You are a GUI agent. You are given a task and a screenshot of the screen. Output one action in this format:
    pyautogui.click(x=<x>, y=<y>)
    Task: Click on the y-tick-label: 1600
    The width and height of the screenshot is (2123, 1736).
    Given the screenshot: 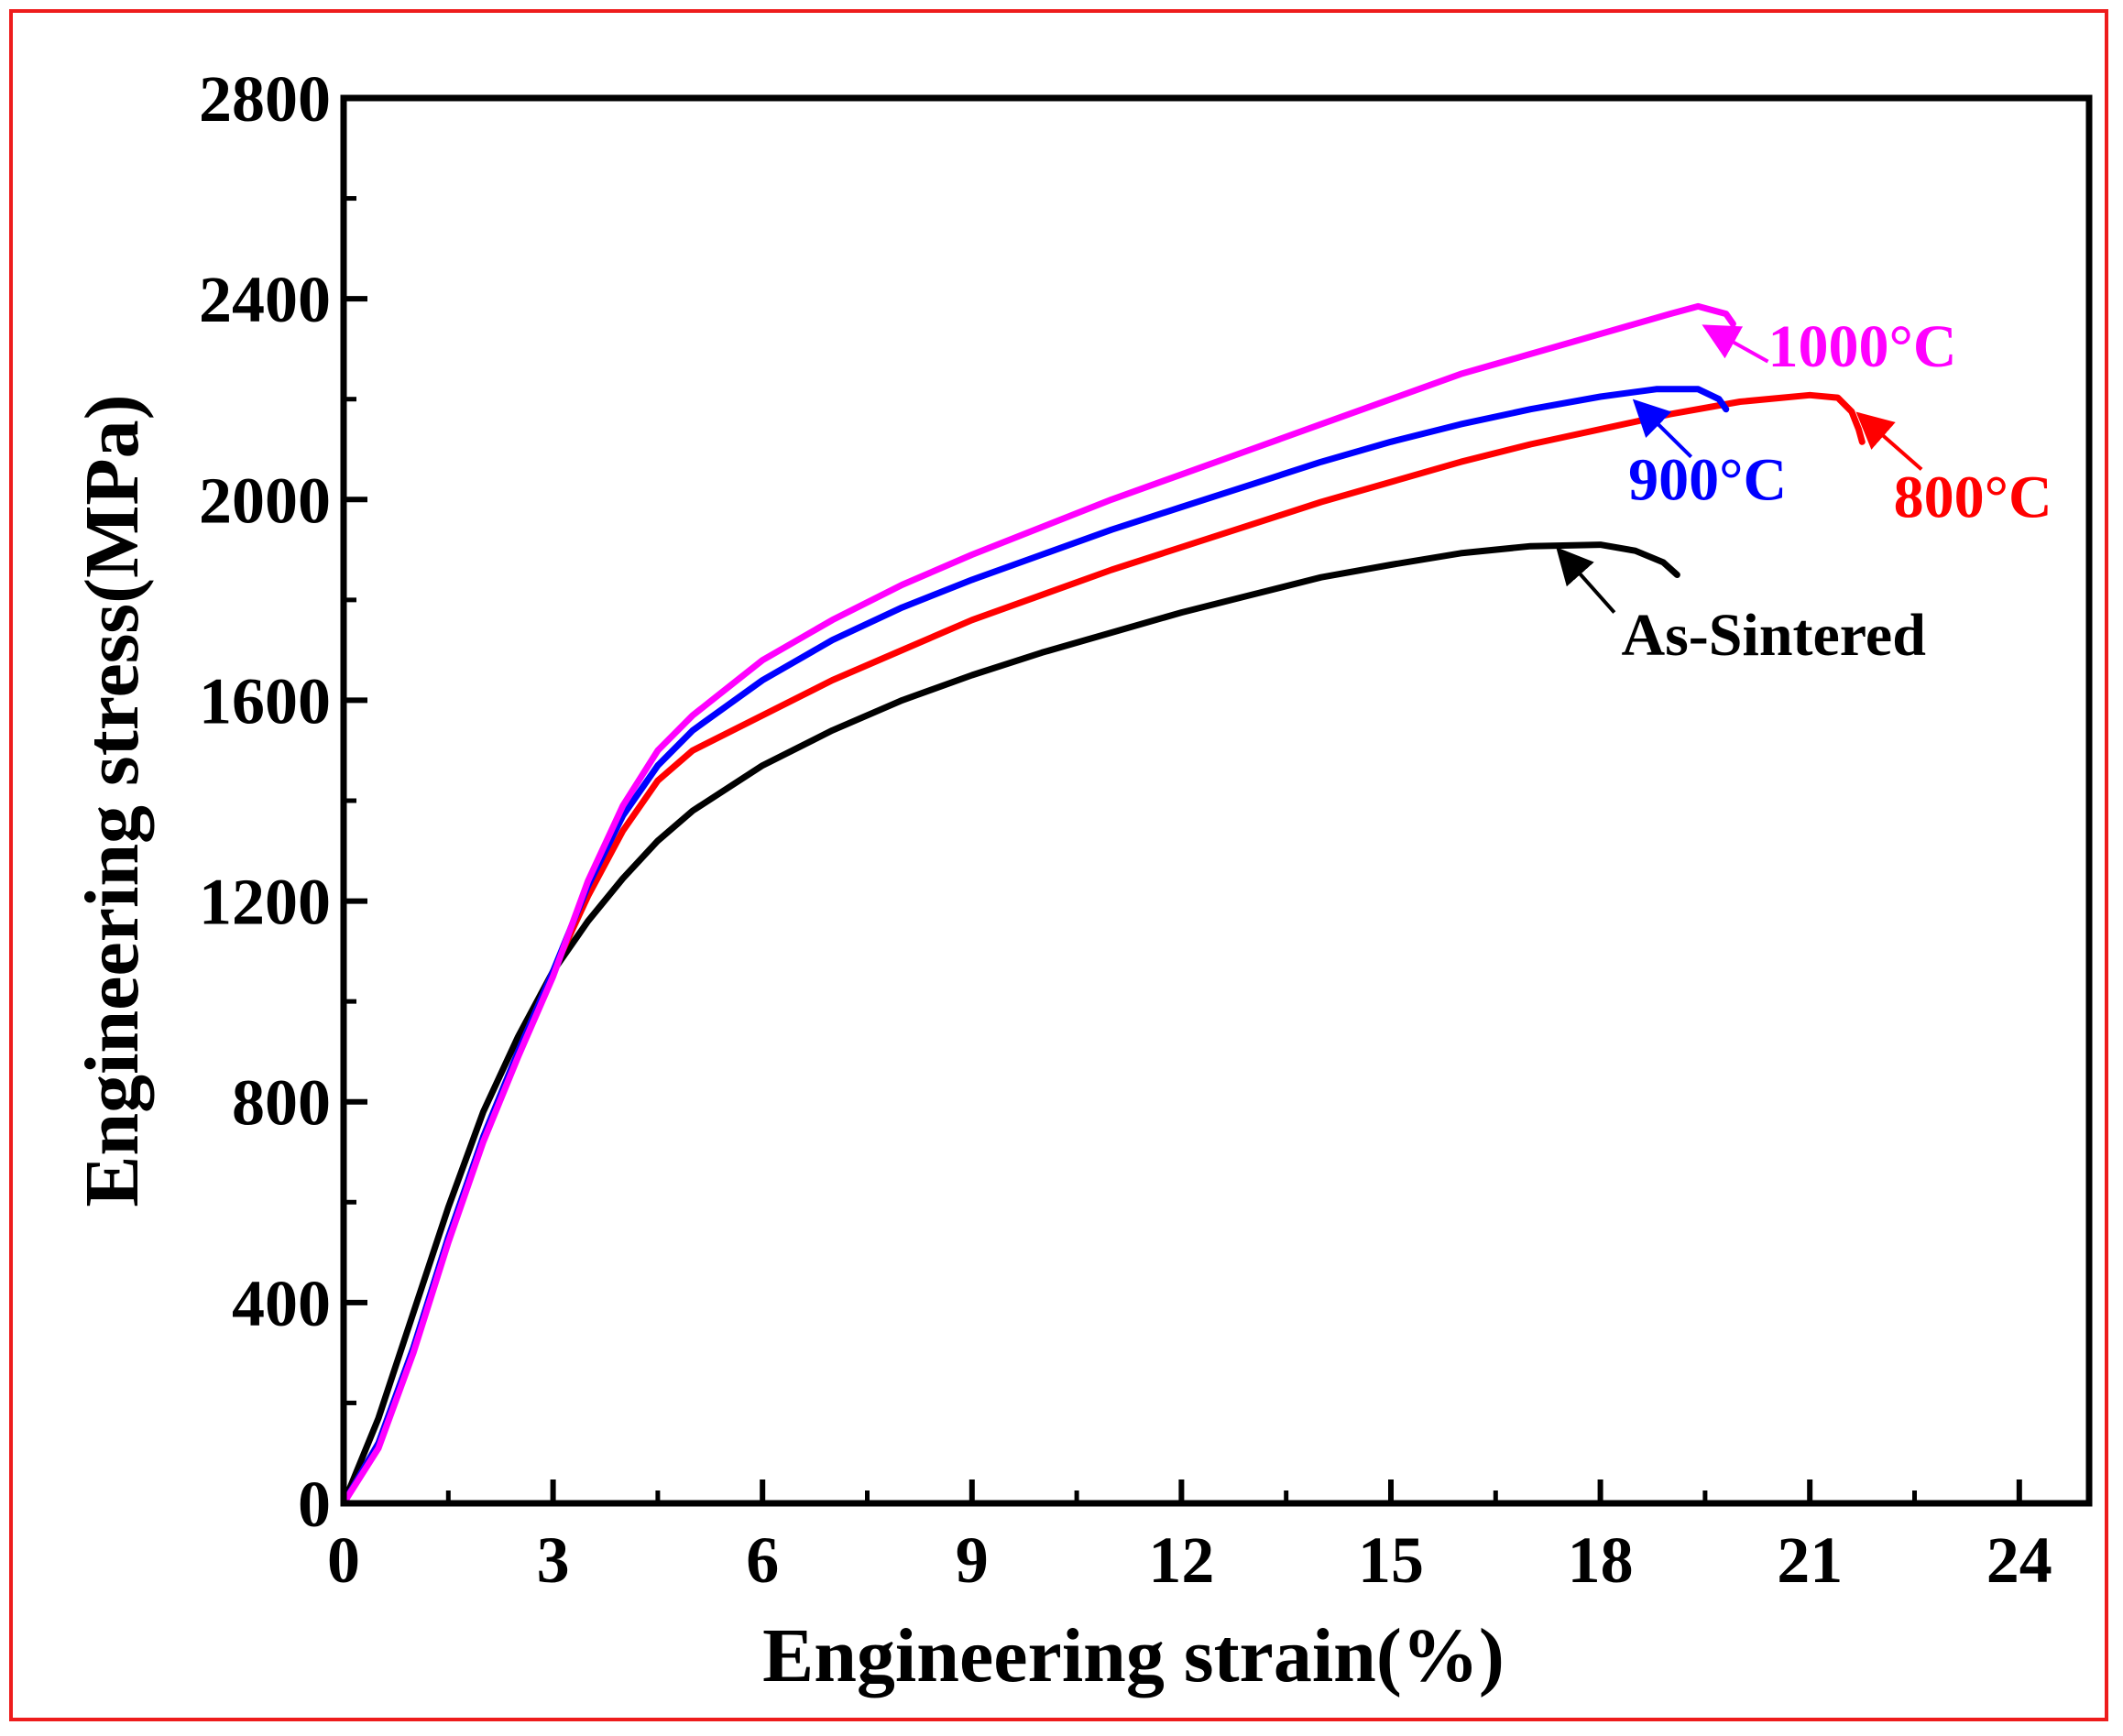 What is the action you would take?
    pyautogui.click(x=265, y=700)
    